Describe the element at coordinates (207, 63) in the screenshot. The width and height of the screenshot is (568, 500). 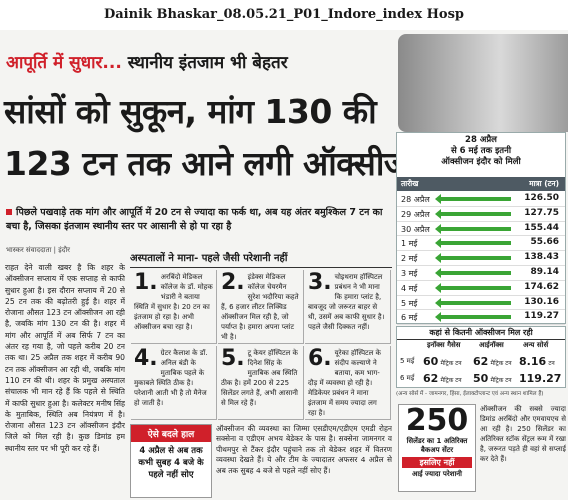
I see `kicker-rest: स्थानीय इंतजाम भी बेहतर` at that location.